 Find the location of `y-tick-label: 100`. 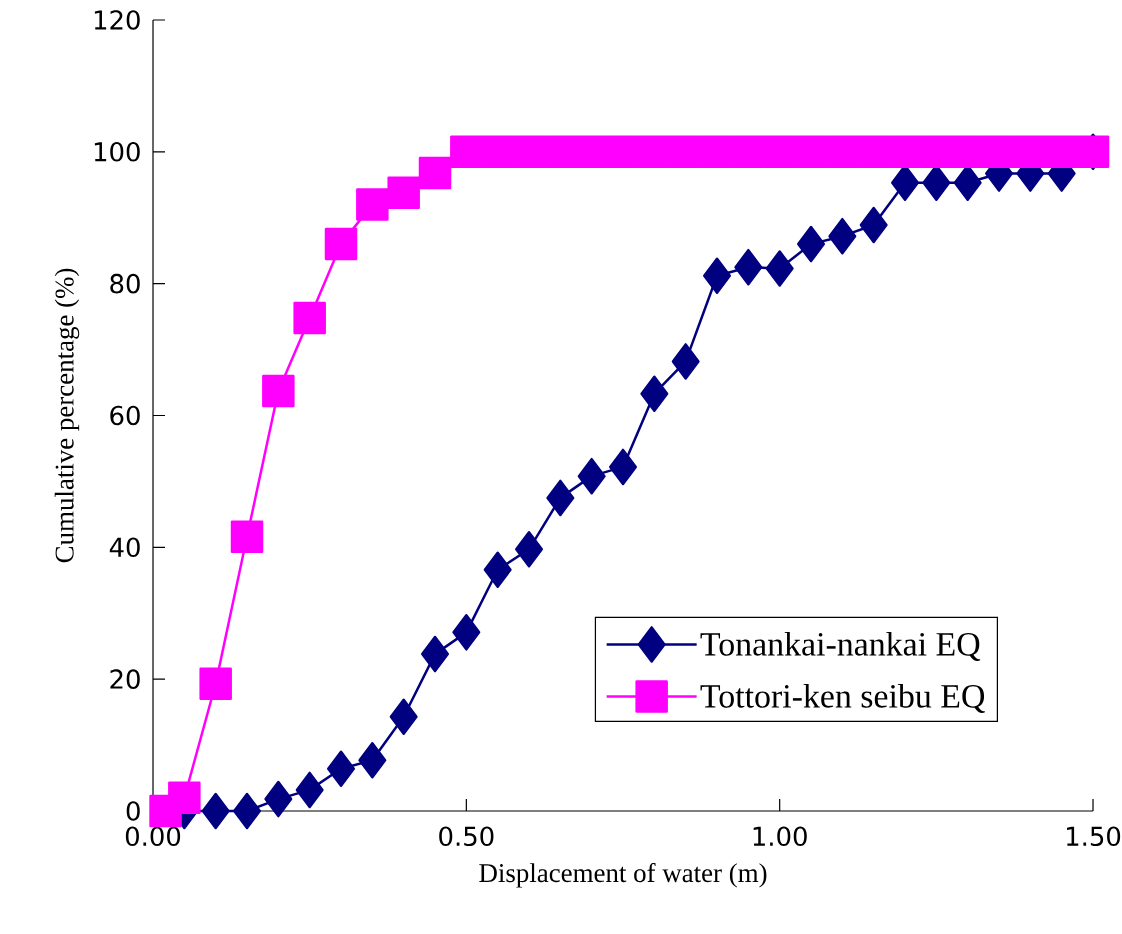

y-tick-label: 100 is located at coordinates (117, 152).